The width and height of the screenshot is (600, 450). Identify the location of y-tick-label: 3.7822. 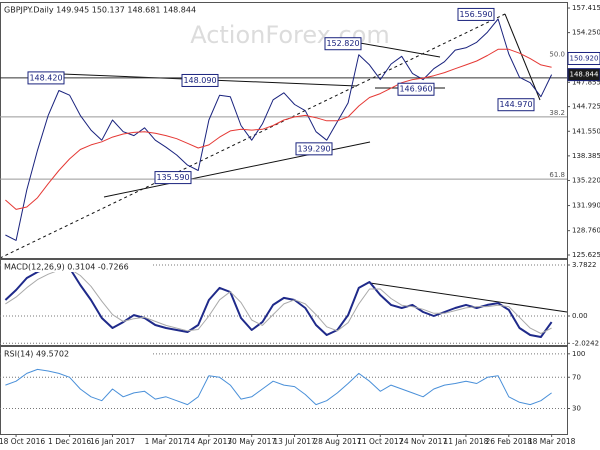
(584, 265).